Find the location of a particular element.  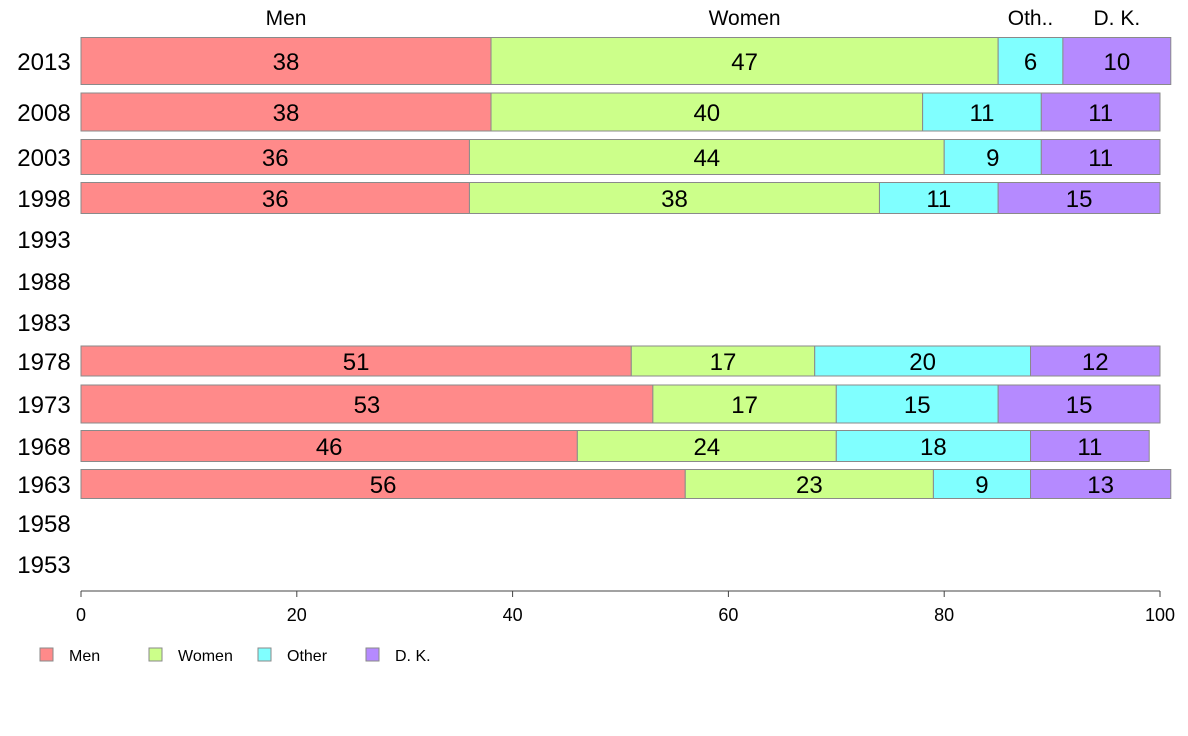

bar-segment-1978-women is located at coordinates (723, 361).